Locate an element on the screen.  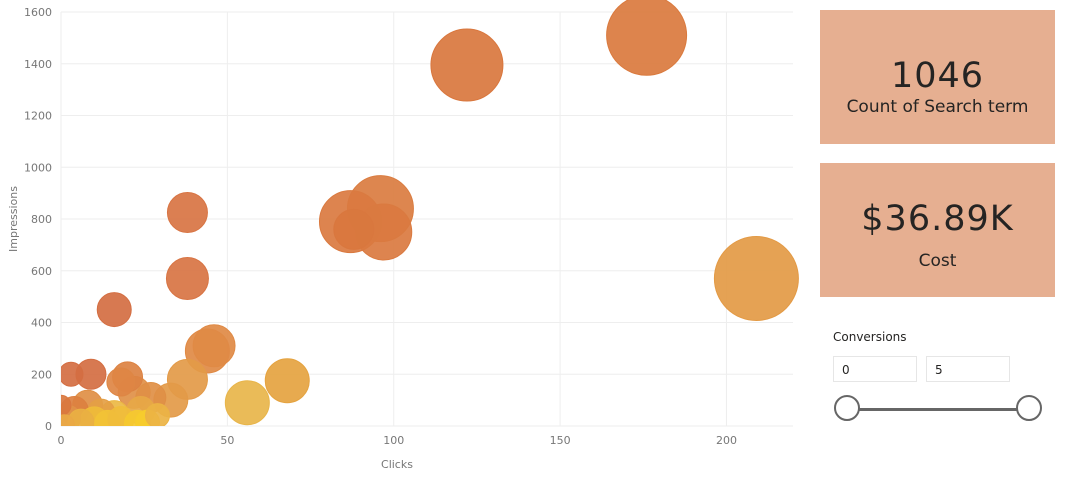
x-tick-label: 100 is located at coordinates (393, 440).